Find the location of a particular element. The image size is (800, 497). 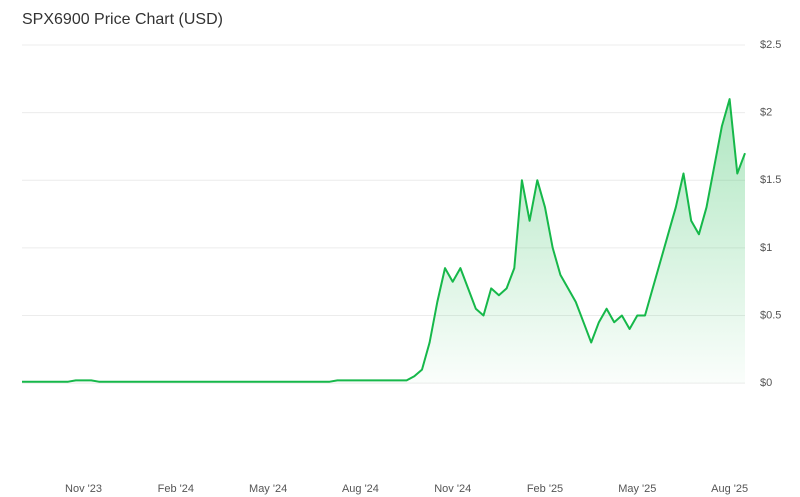

chart-title: SPX6900 Price Chart (USD) is located at coordinates (122, 19).